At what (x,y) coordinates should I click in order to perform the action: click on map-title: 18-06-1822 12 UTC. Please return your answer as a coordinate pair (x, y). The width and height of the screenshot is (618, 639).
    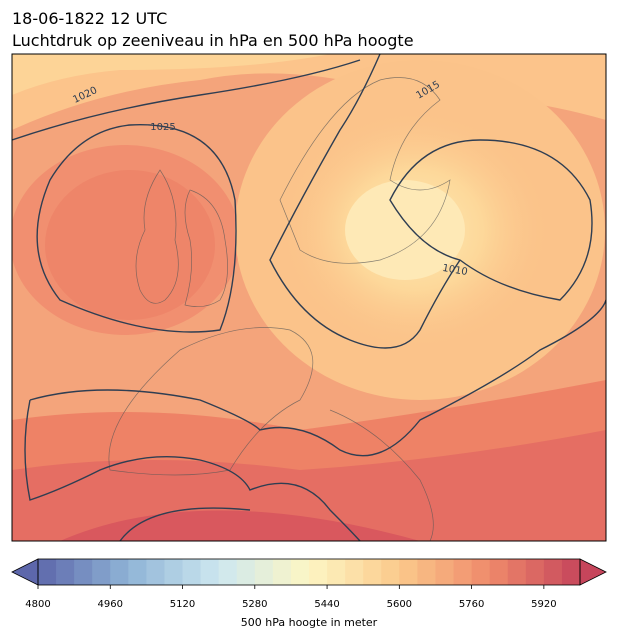
    Looking at the image, I should click on (89, 18).